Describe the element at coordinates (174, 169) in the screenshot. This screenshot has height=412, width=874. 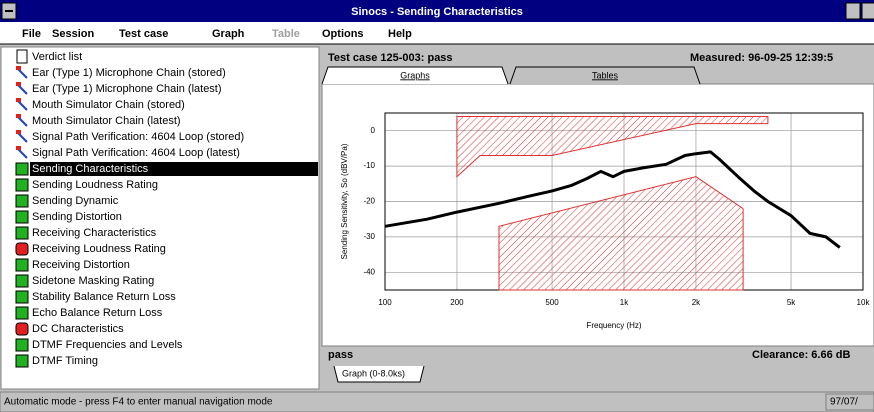
I see `selection` at that location.